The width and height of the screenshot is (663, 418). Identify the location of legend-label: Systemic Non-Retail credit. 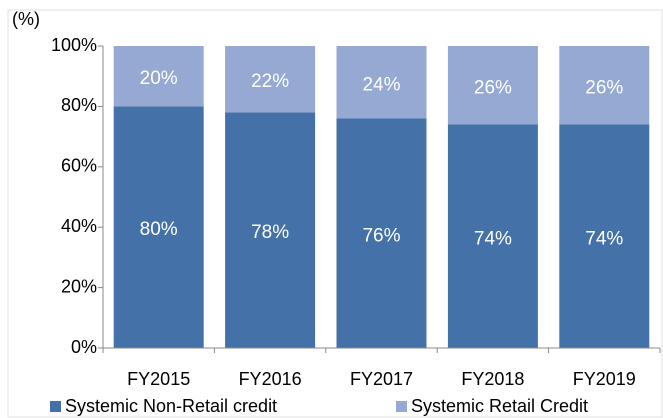
(171, 406).